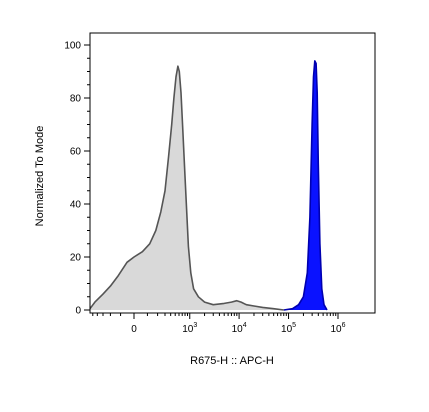 Image resolution: width=429 pixels, height=412 pixels. I want to click on y-axis-title: Normalized To Mode, so click(40, 176).